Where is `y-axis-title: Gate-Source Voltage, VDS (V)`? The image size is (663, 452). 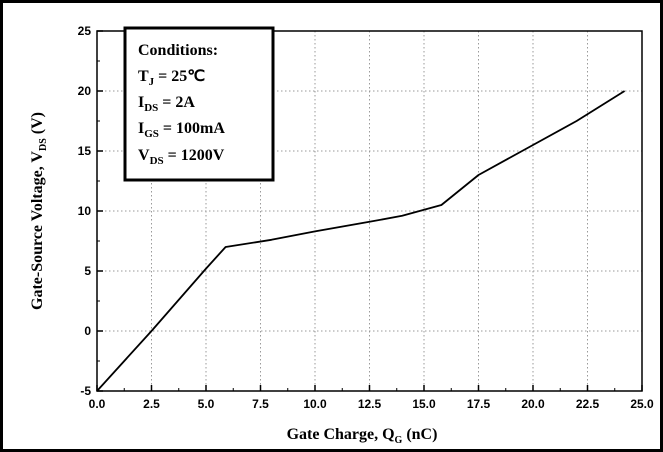 y-axis-title: Gate-Source Voltage, VDS (V) is located at coordinates (39, 211).